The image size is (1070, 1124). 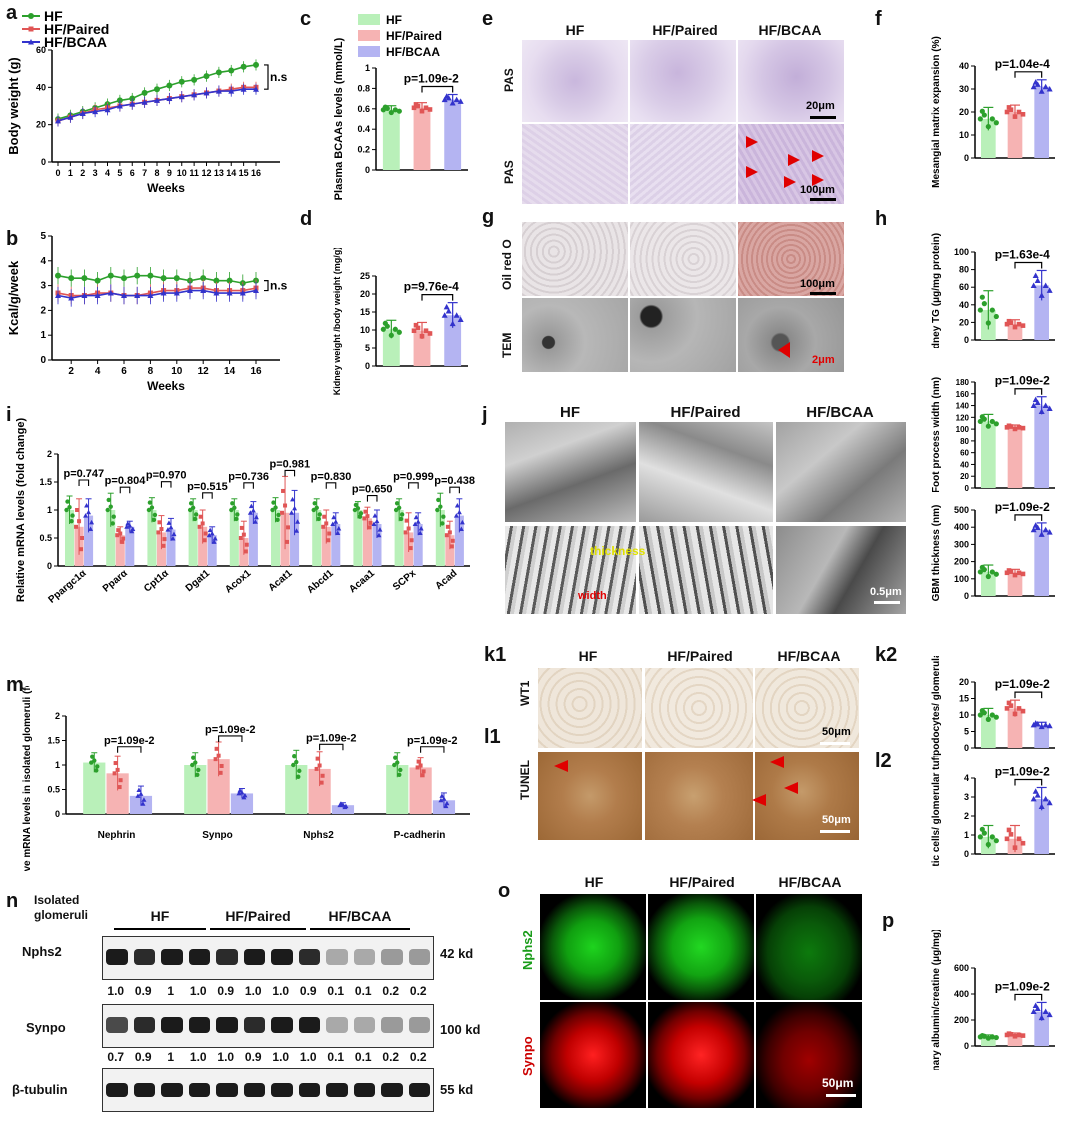 I want to click on panel-label-a: a, so click(x=12, y=13).